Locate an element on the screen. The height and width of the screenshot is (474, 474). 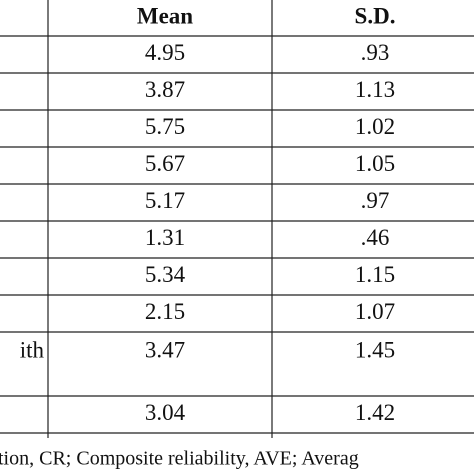
mean-cell: 3.04 is located at coordinates (165, 412).